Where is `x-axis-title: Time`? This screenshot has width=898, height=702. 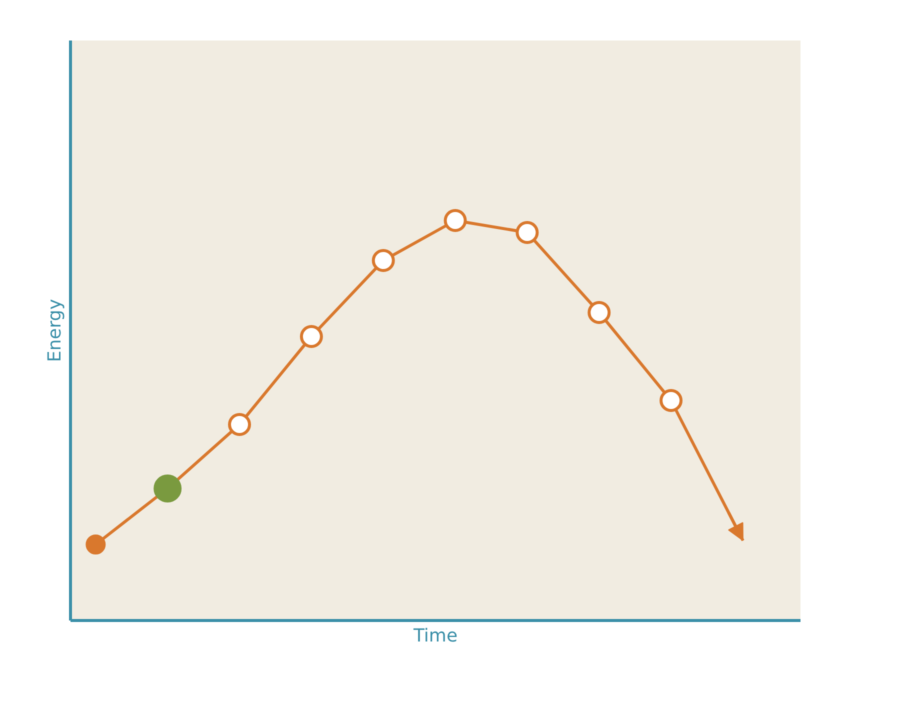
x-axis-title: Time is located at coordinates (435, 636).